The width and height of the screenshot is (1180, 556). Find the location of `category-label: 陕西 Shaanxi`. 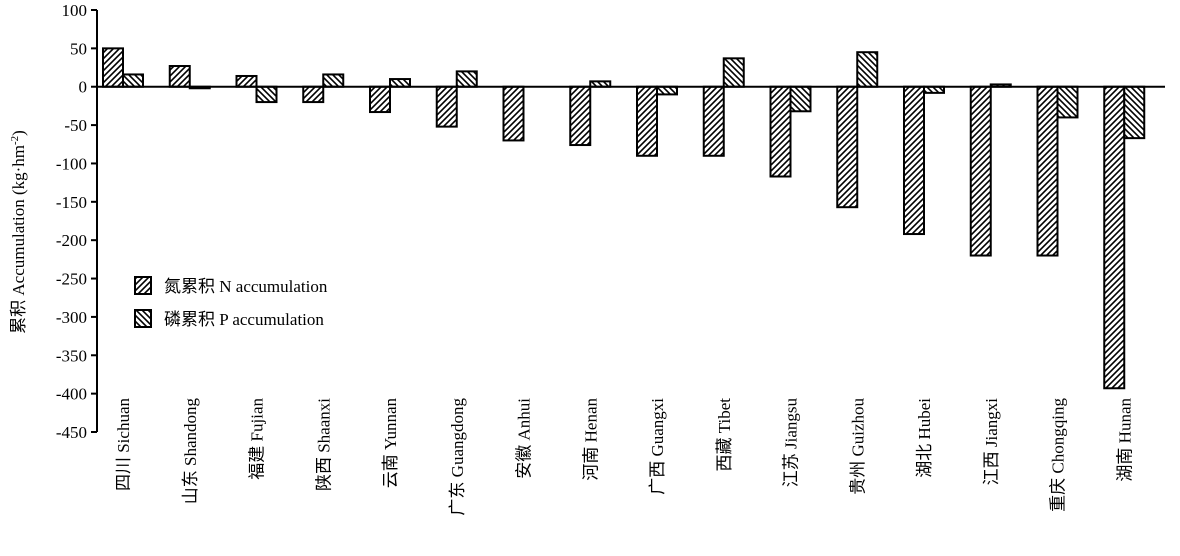

category-label: 陕西 Shaanxi is located at coordinates (323, 444).